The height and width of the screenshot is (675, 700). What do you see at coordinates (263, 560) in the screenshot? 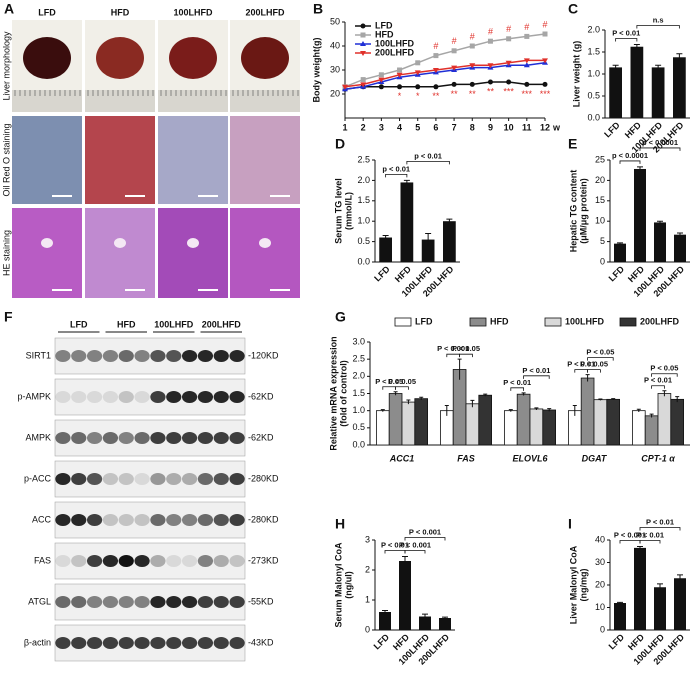
I see `size-label: -273KD` at bounding box center [263, 560].